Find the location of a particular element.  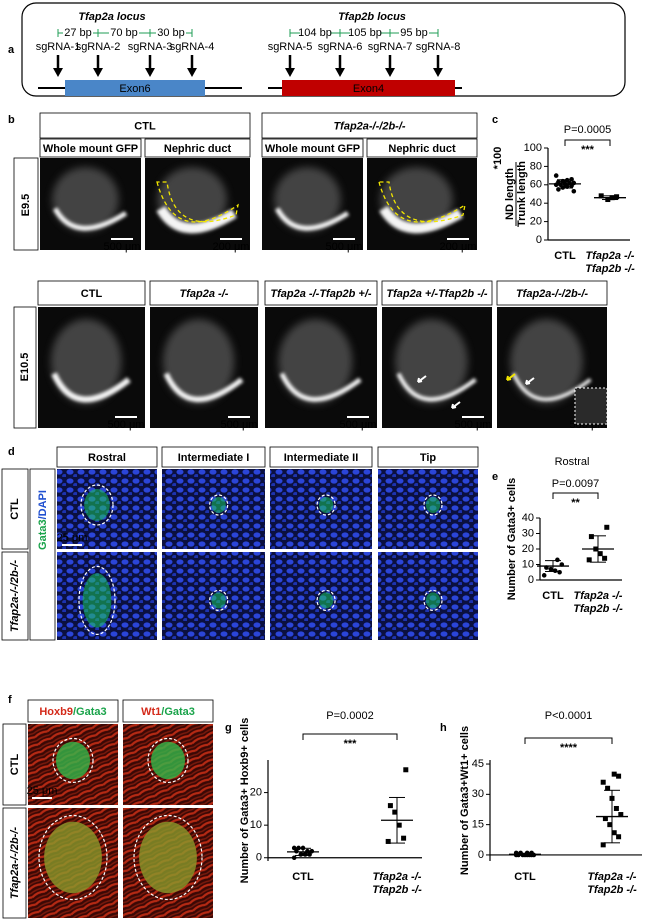

spacing-label: 104 bp is located at coordinates (315, 33).